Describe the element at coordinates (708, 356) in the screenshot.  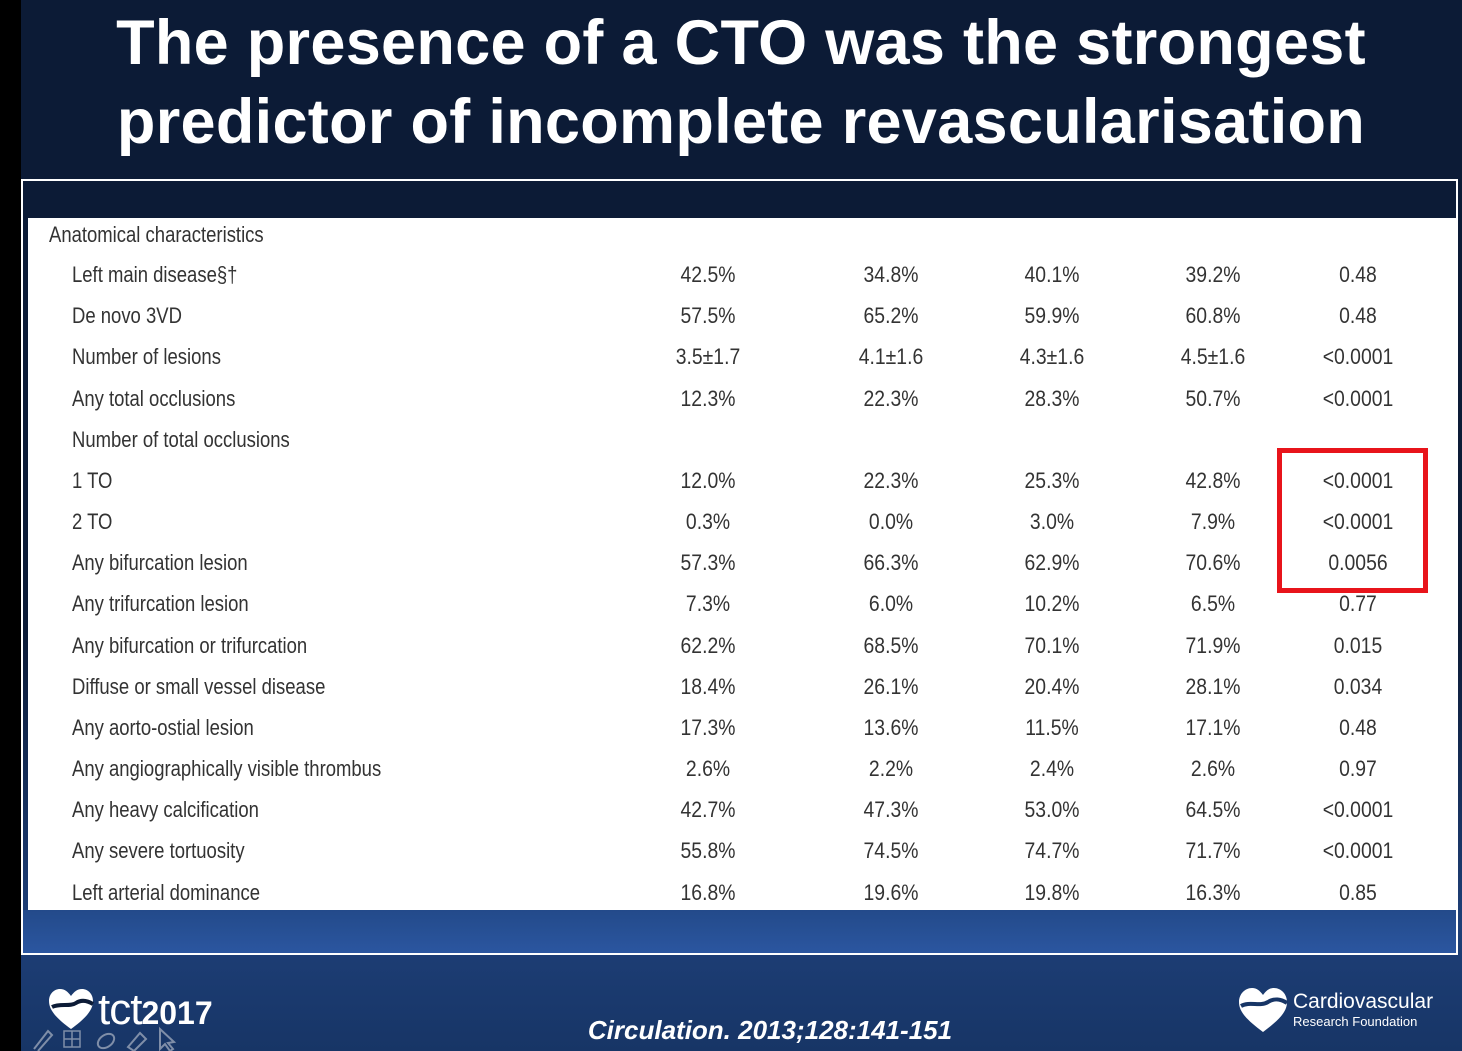
I see `value-cell-1: 3.5±1.7` at that location.